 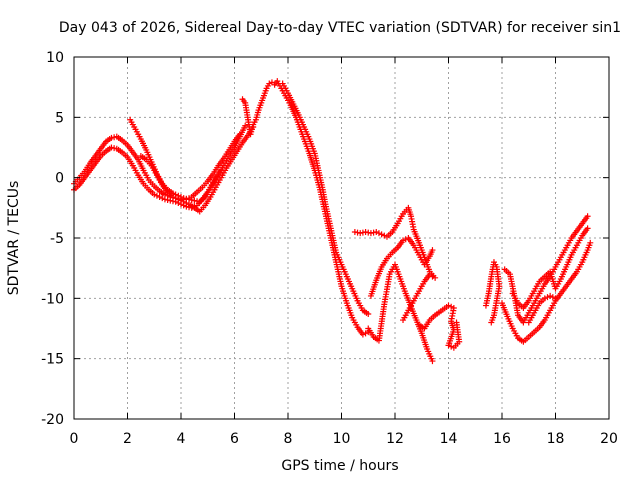 I want to click on series-track-m, so click(x=546, y=292).